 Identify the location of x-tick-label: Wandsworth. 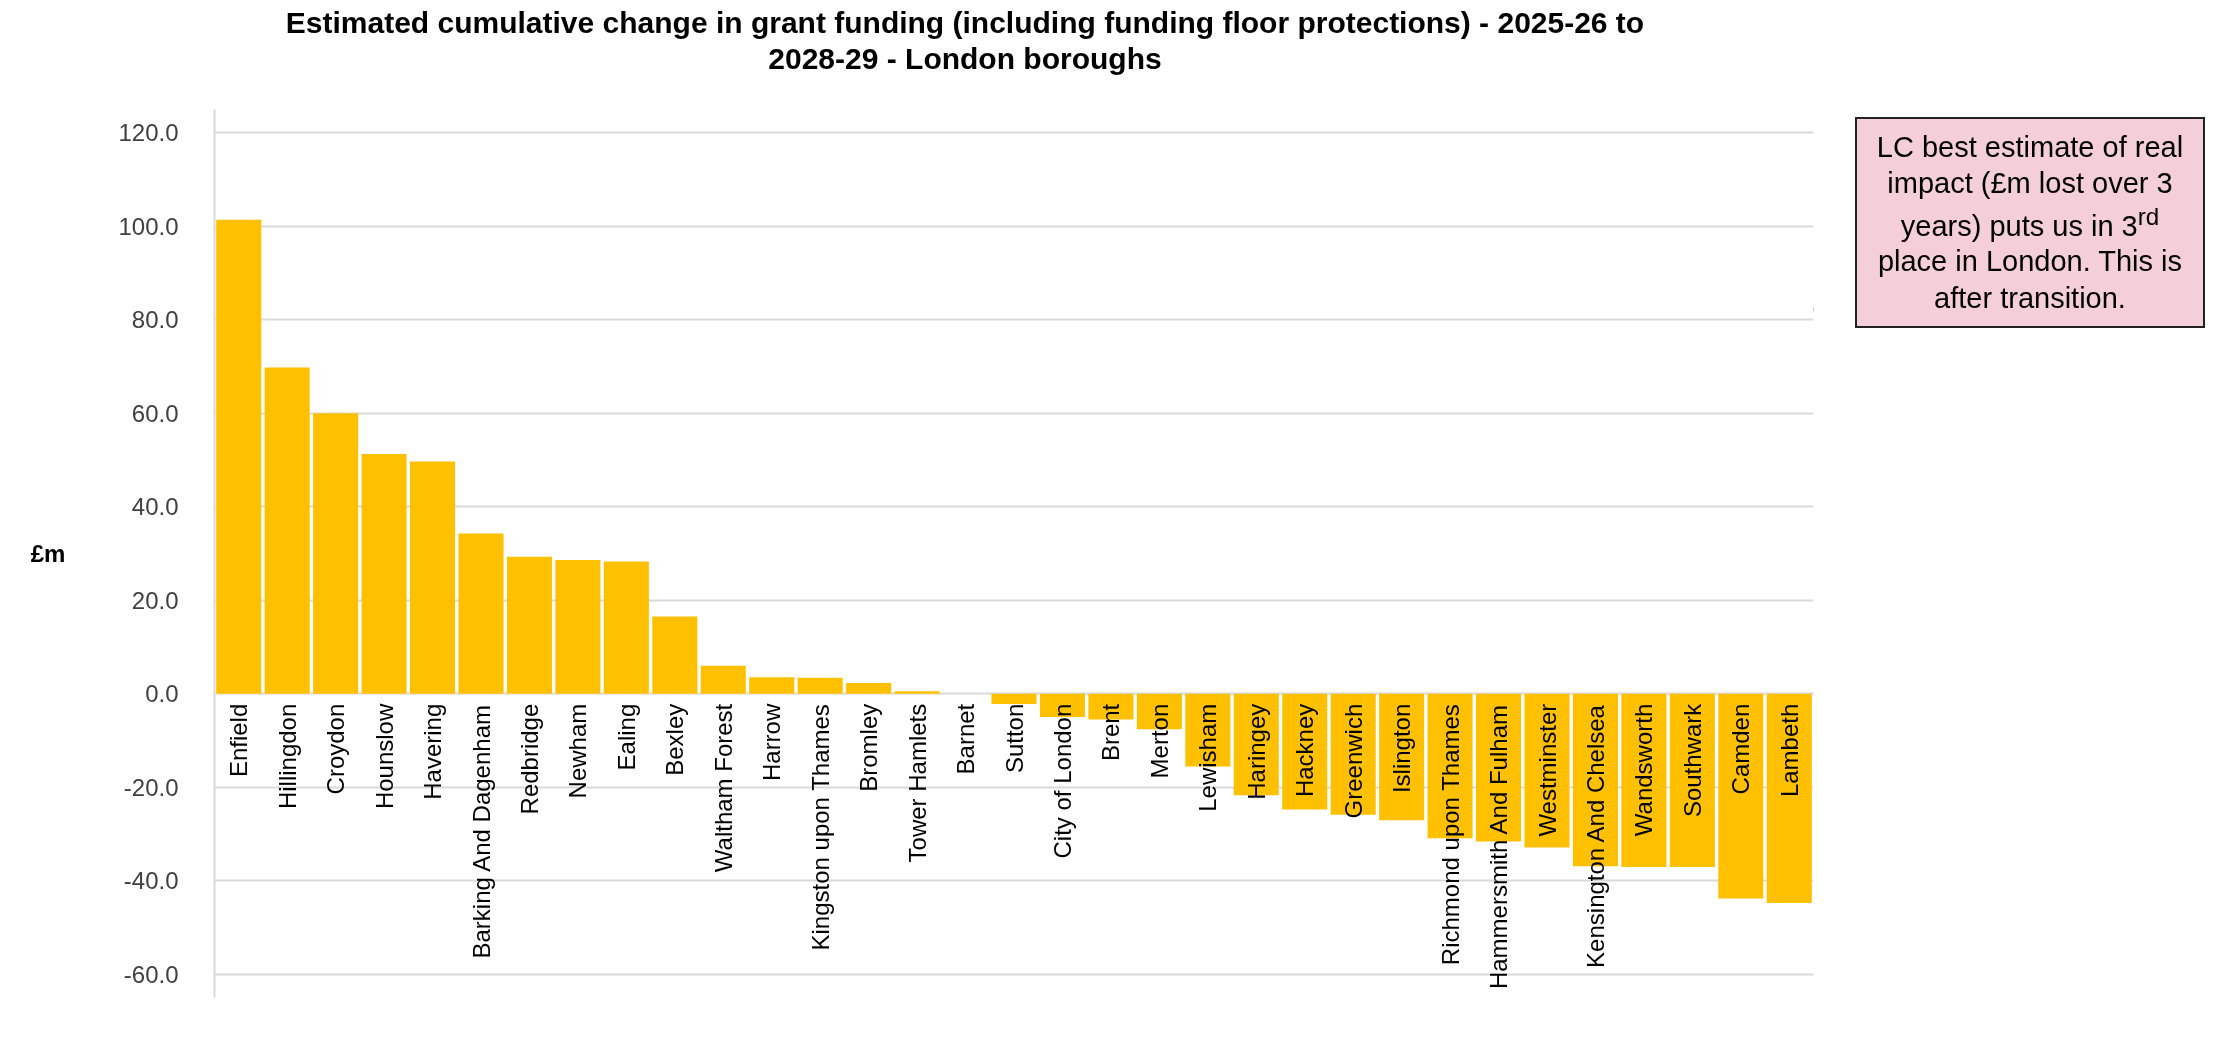
(1644, 770).